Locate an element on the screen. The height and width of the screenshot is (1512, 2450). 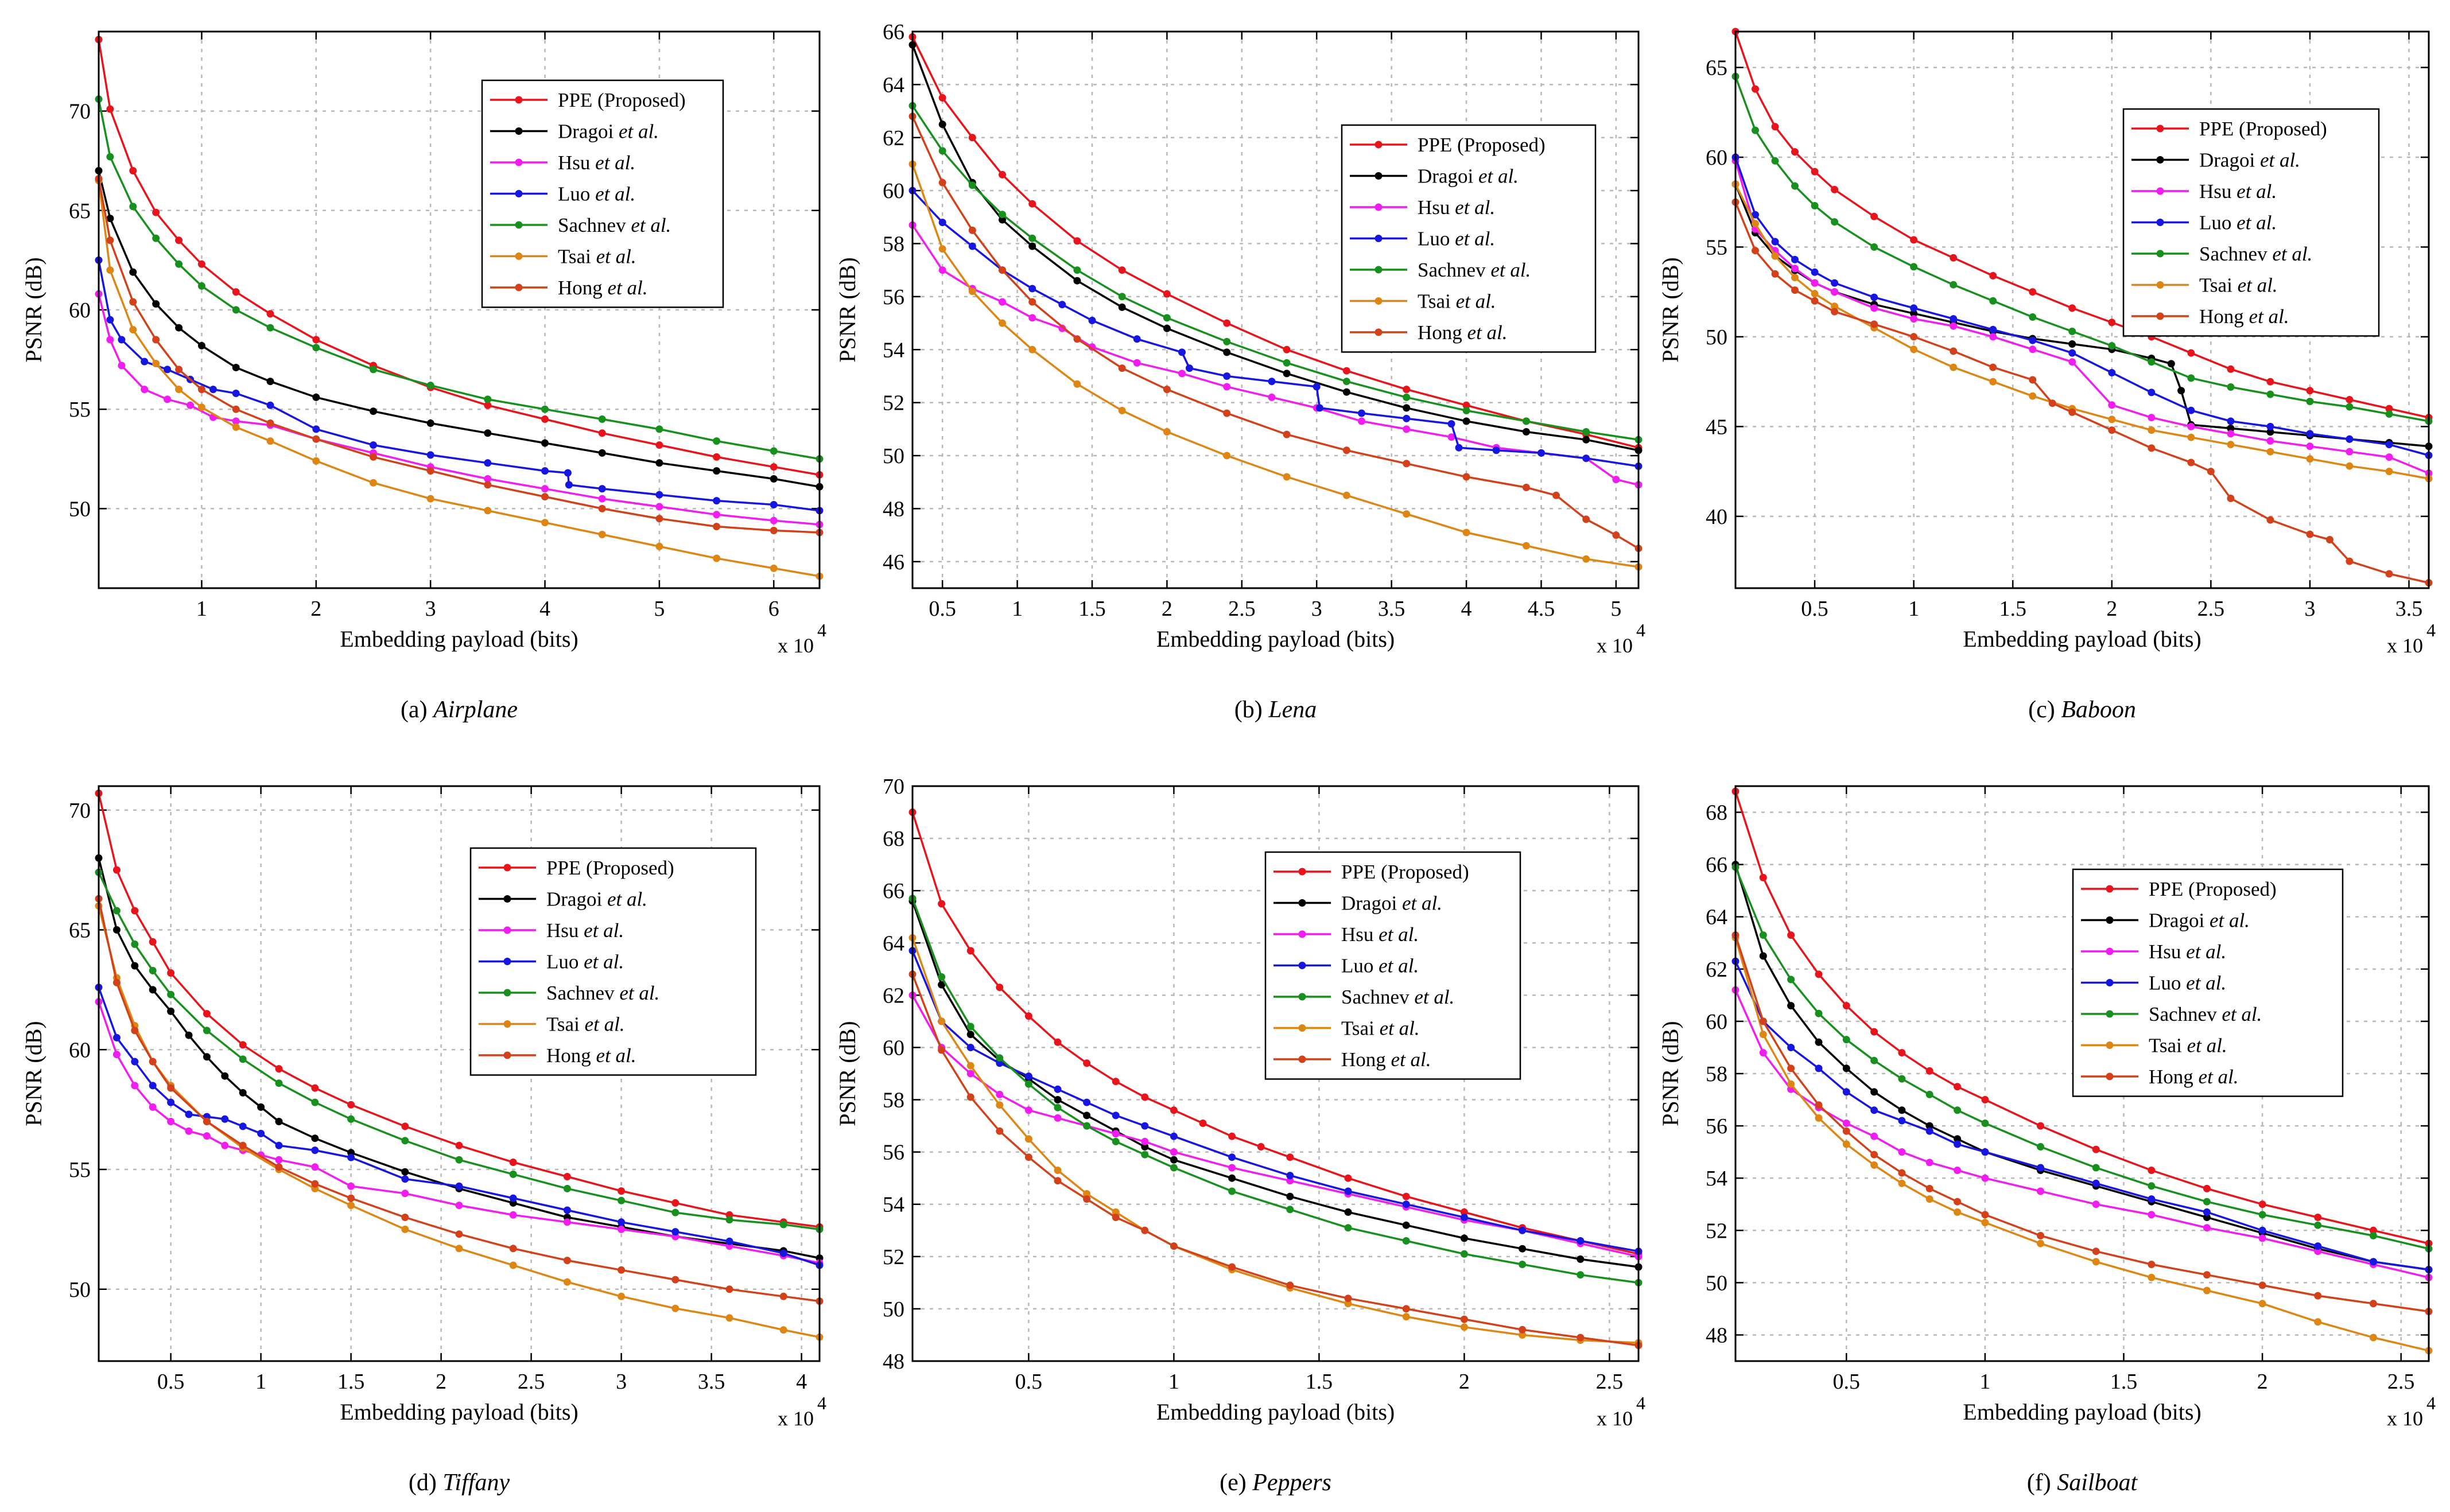
legend-entry-hong: Hong et al. is located at coordinates (2244, 316).